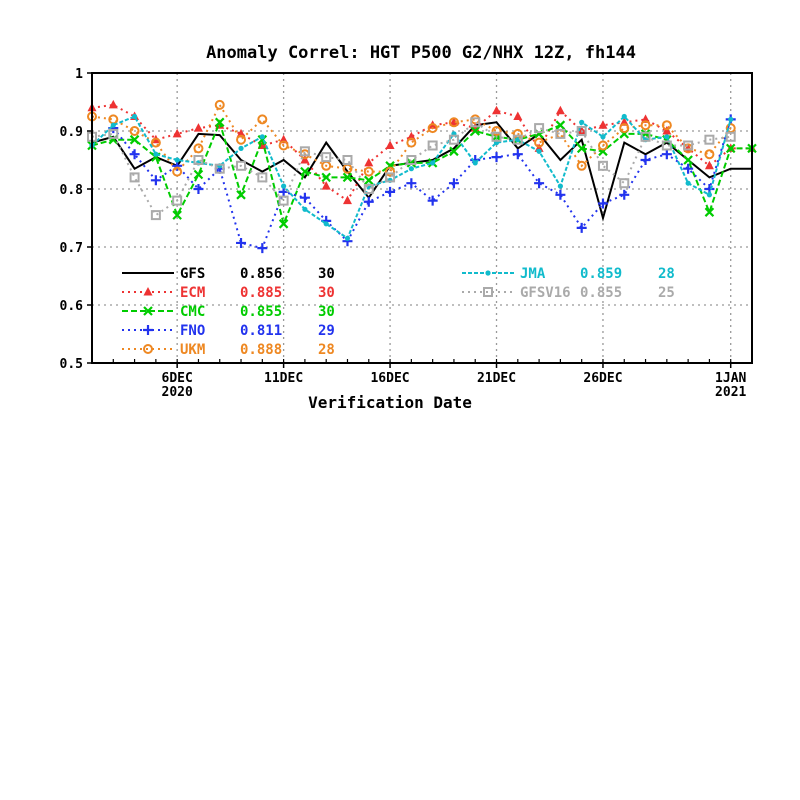 This screenshot has height=800, width=800. Describe the element at coordinates (568, 293) in the screenshot. I see `legend-entry-gfsv16: GFSV16 0.855 25` at that location.